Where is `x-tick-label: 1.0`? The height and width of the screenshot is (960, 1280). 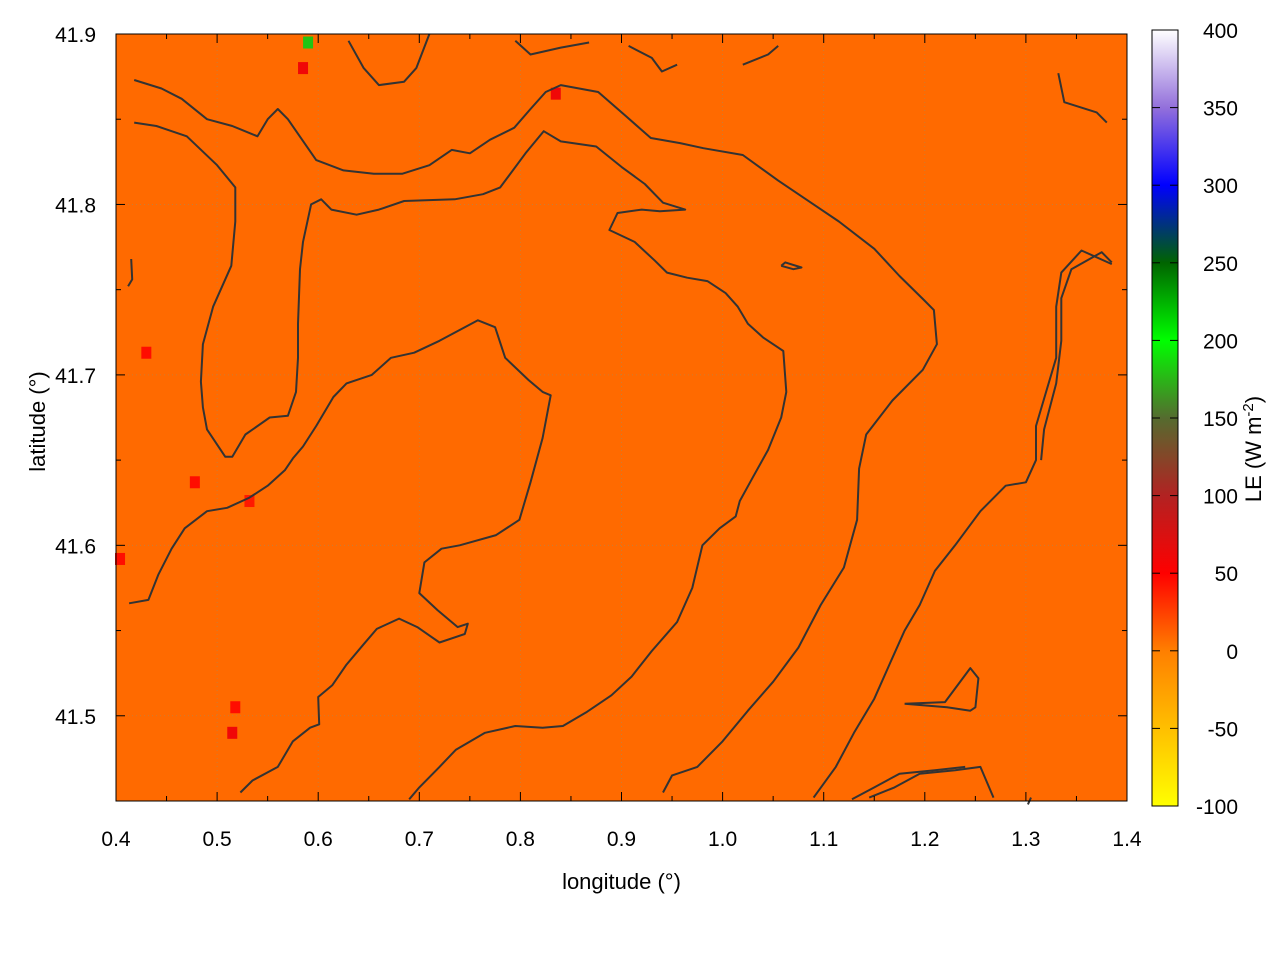
x-tick-label: 1.0 is located at coordinates (722, 839).